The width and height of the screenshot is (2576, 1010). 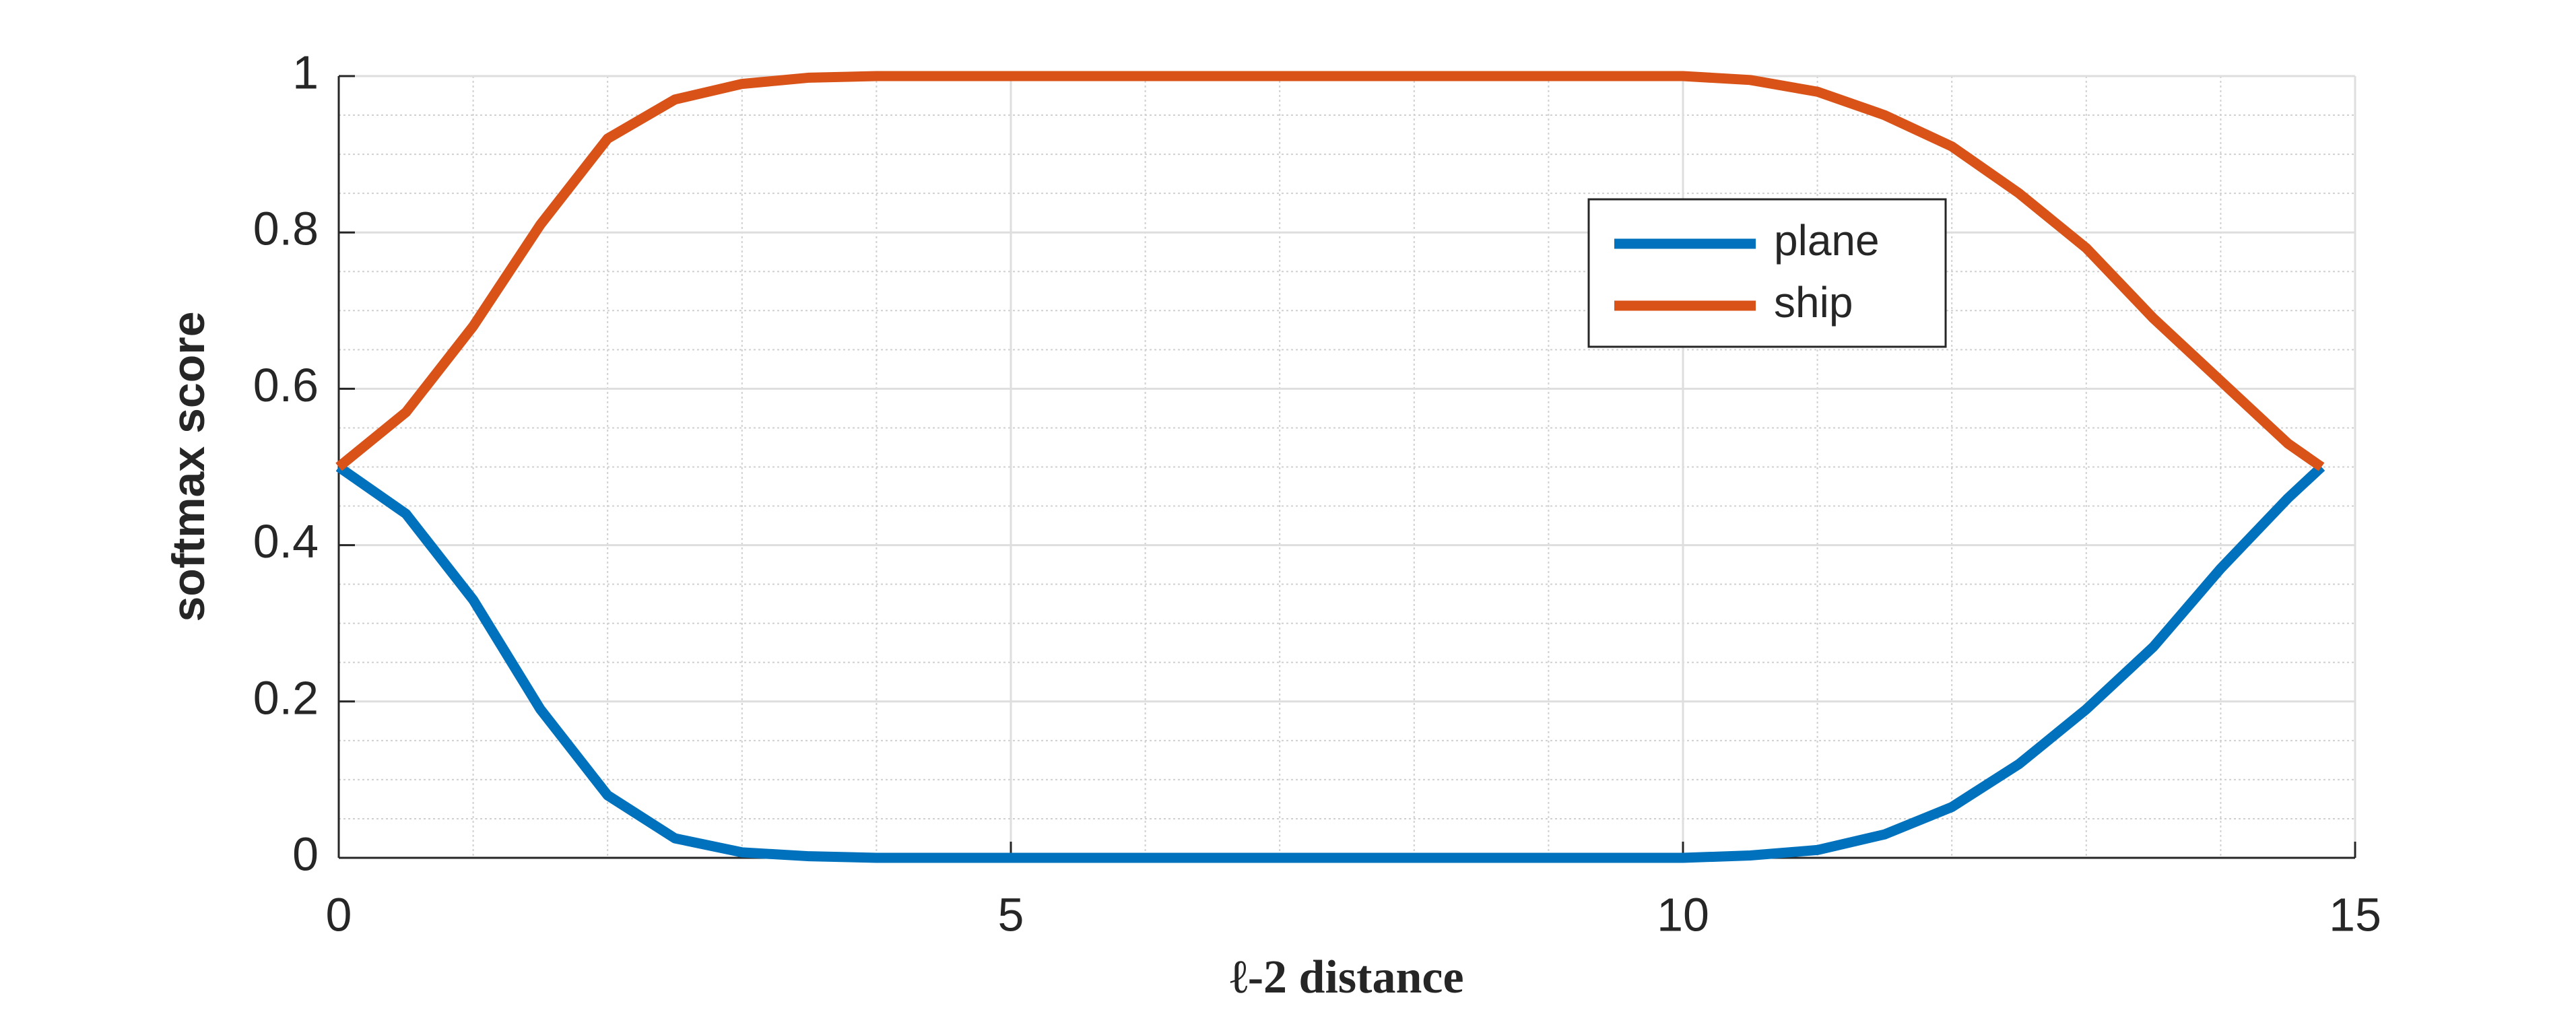 What do you see at coordinates (305, 854) in the screenshot?
I see `y-tick-label: 0` at bounding box center [305, 854].